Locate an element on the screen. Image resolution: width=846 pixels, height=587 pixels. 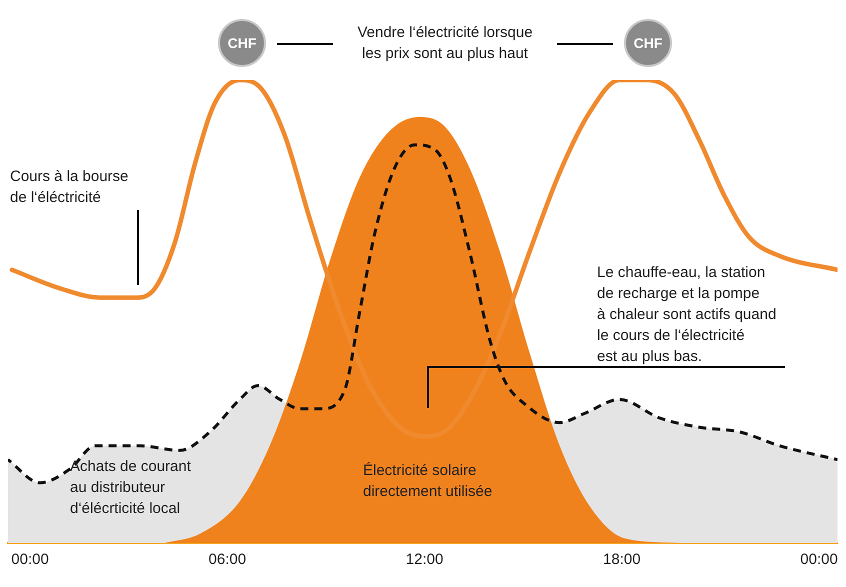
annotation: Le chauffe-eau, la station de recharge et la pompe à chaleur sont actifs quand le cours de l‘électricité est au plus bas. is located at coordinates (687, 315).